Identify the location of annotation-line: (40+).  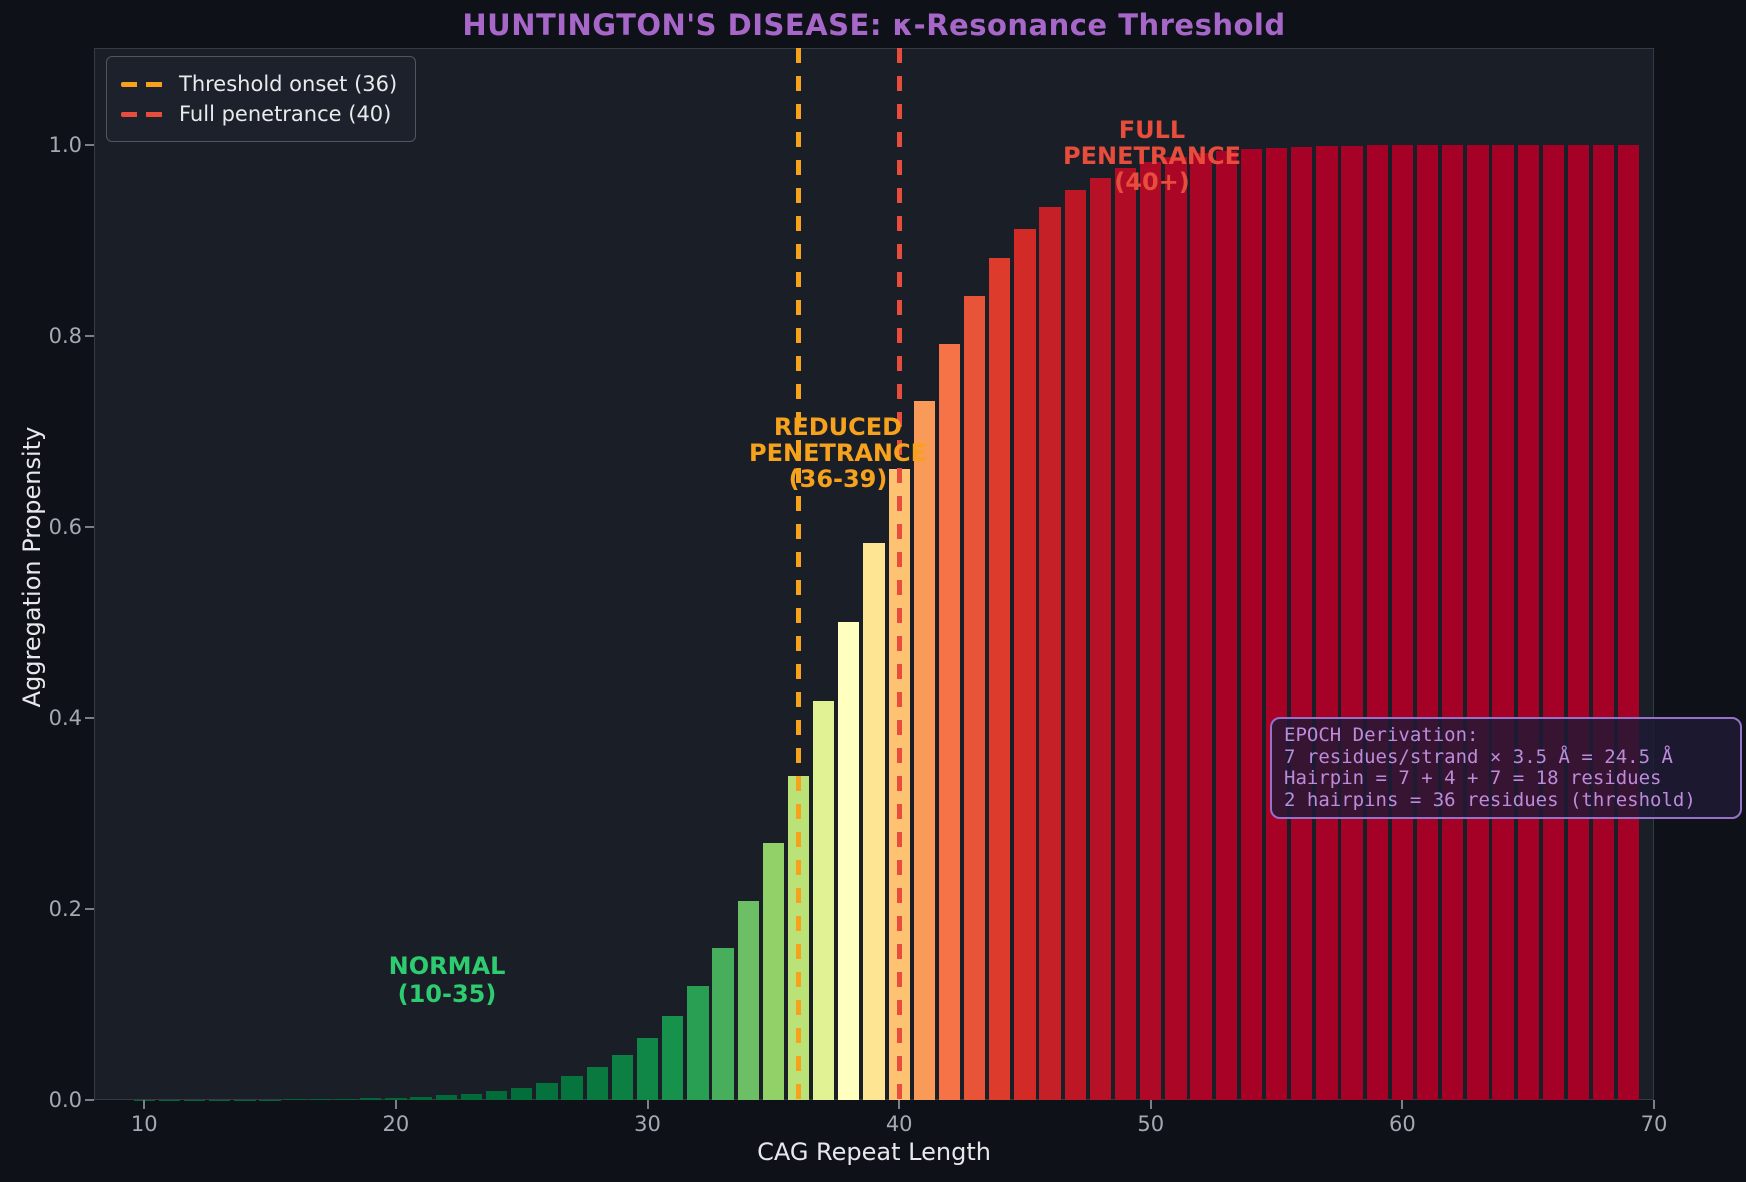
(1152, 182).